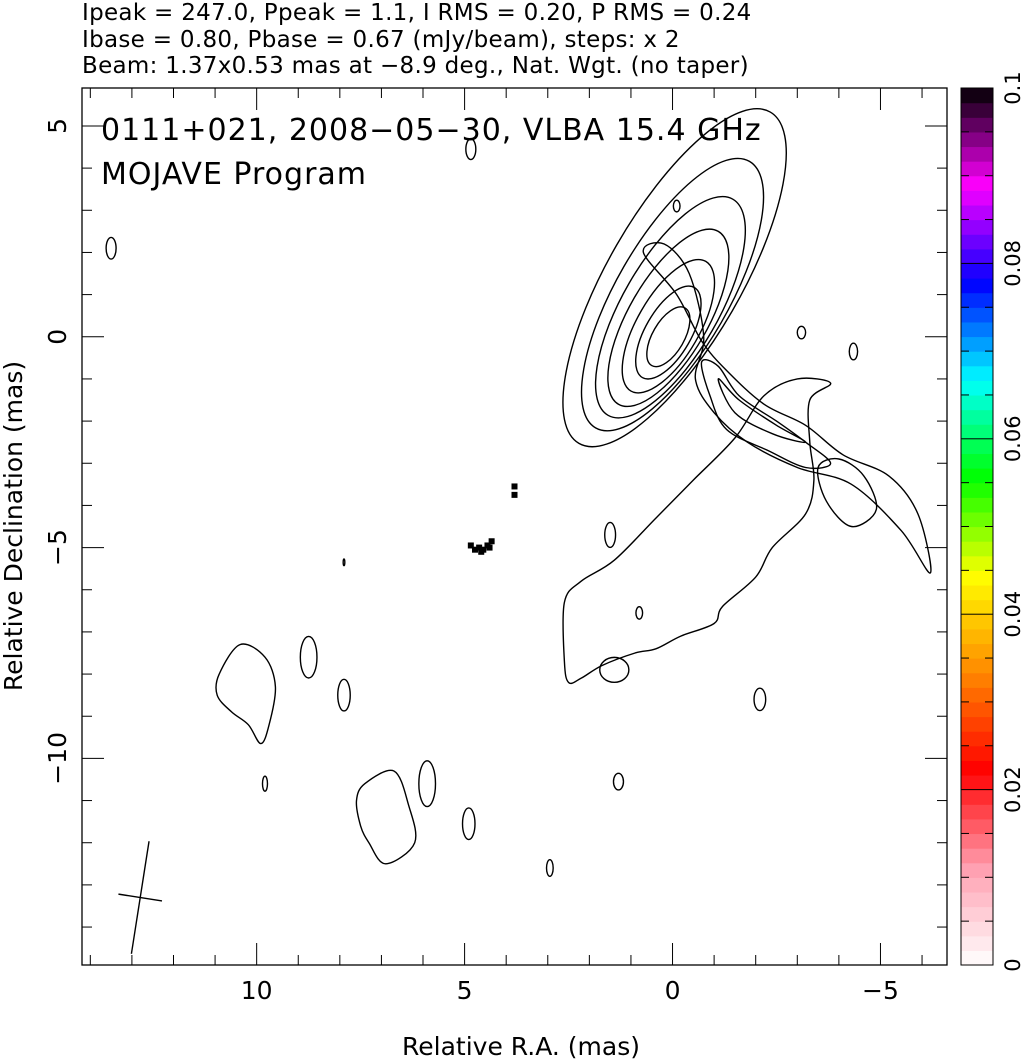 This screenshot has height=1060, width=1021. I want to click on beam-marker, so click(140, 897).